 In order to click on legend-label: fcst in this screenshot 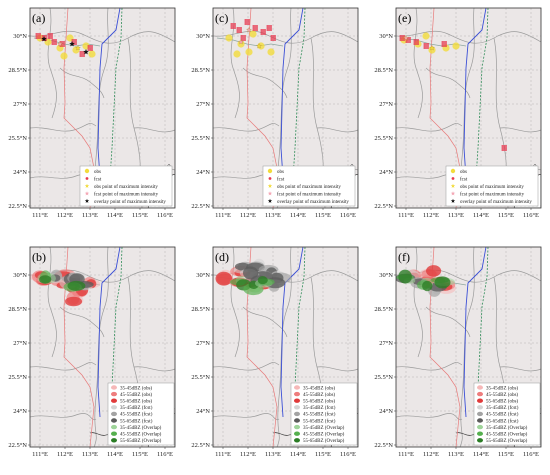, I will do `click(464, 179)`.